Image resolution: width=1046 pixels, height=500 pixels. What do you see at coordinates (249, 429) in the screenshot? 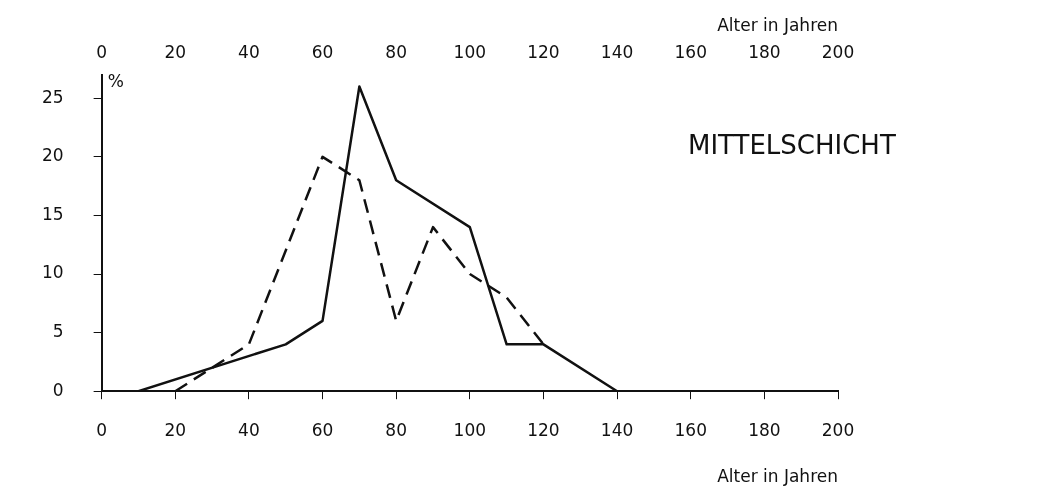
I see `x-tick-label: 40` at bounding box center [249, 429].